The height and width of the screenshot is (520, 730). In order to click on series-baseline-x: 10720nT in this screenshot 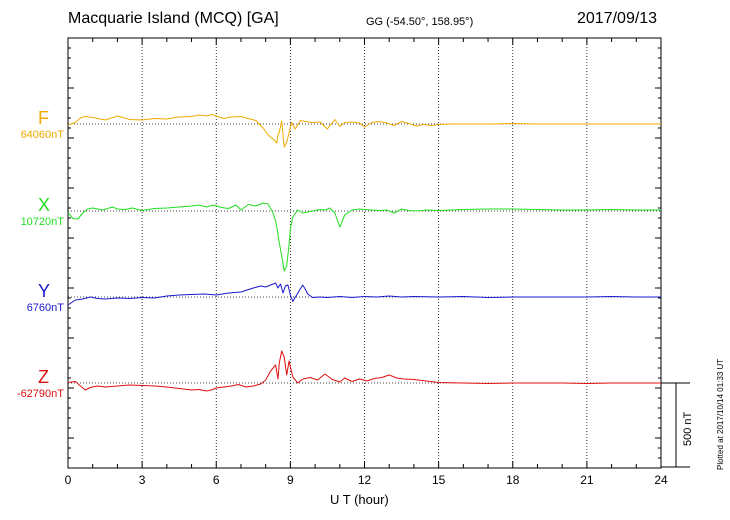, I will do `click(42, 222)`.